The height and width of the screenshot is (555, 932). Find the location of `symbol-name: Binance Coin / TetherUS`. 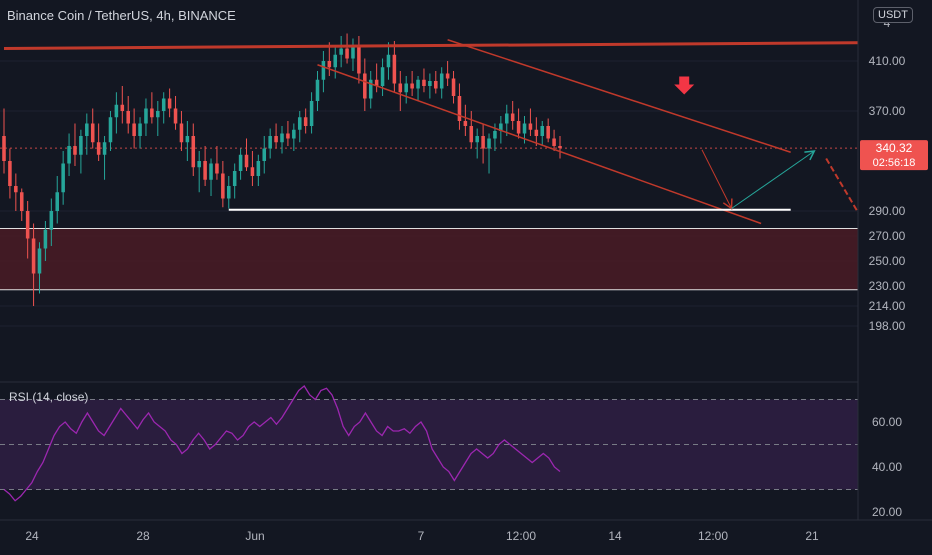

symbol-name: Binance Coin / TetherUS is located at coordinates (78, 15).